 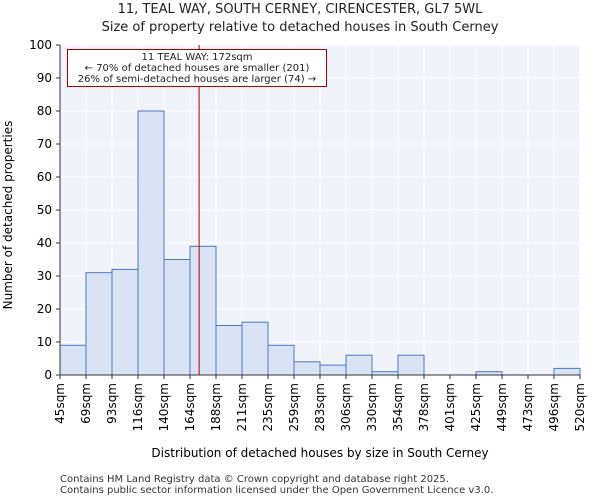 I want to click on bar-211sqm, so click(x=255, y=348).